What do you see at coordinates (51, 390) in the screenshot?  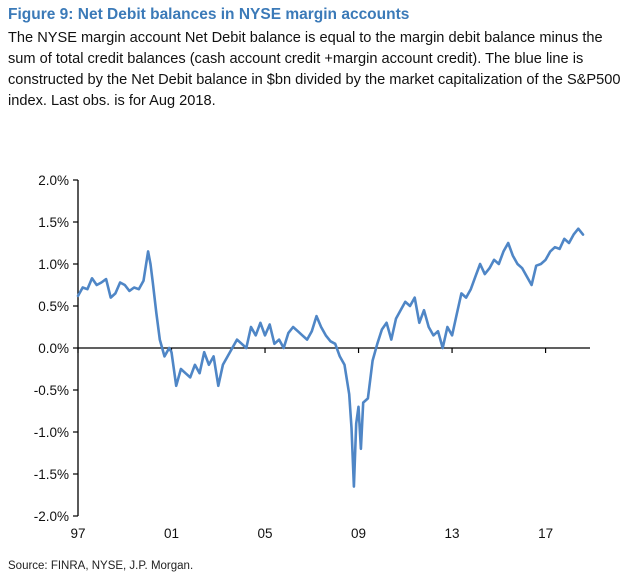 I see `y-tick-label: -0.5%` at bounding box center [51, 390].